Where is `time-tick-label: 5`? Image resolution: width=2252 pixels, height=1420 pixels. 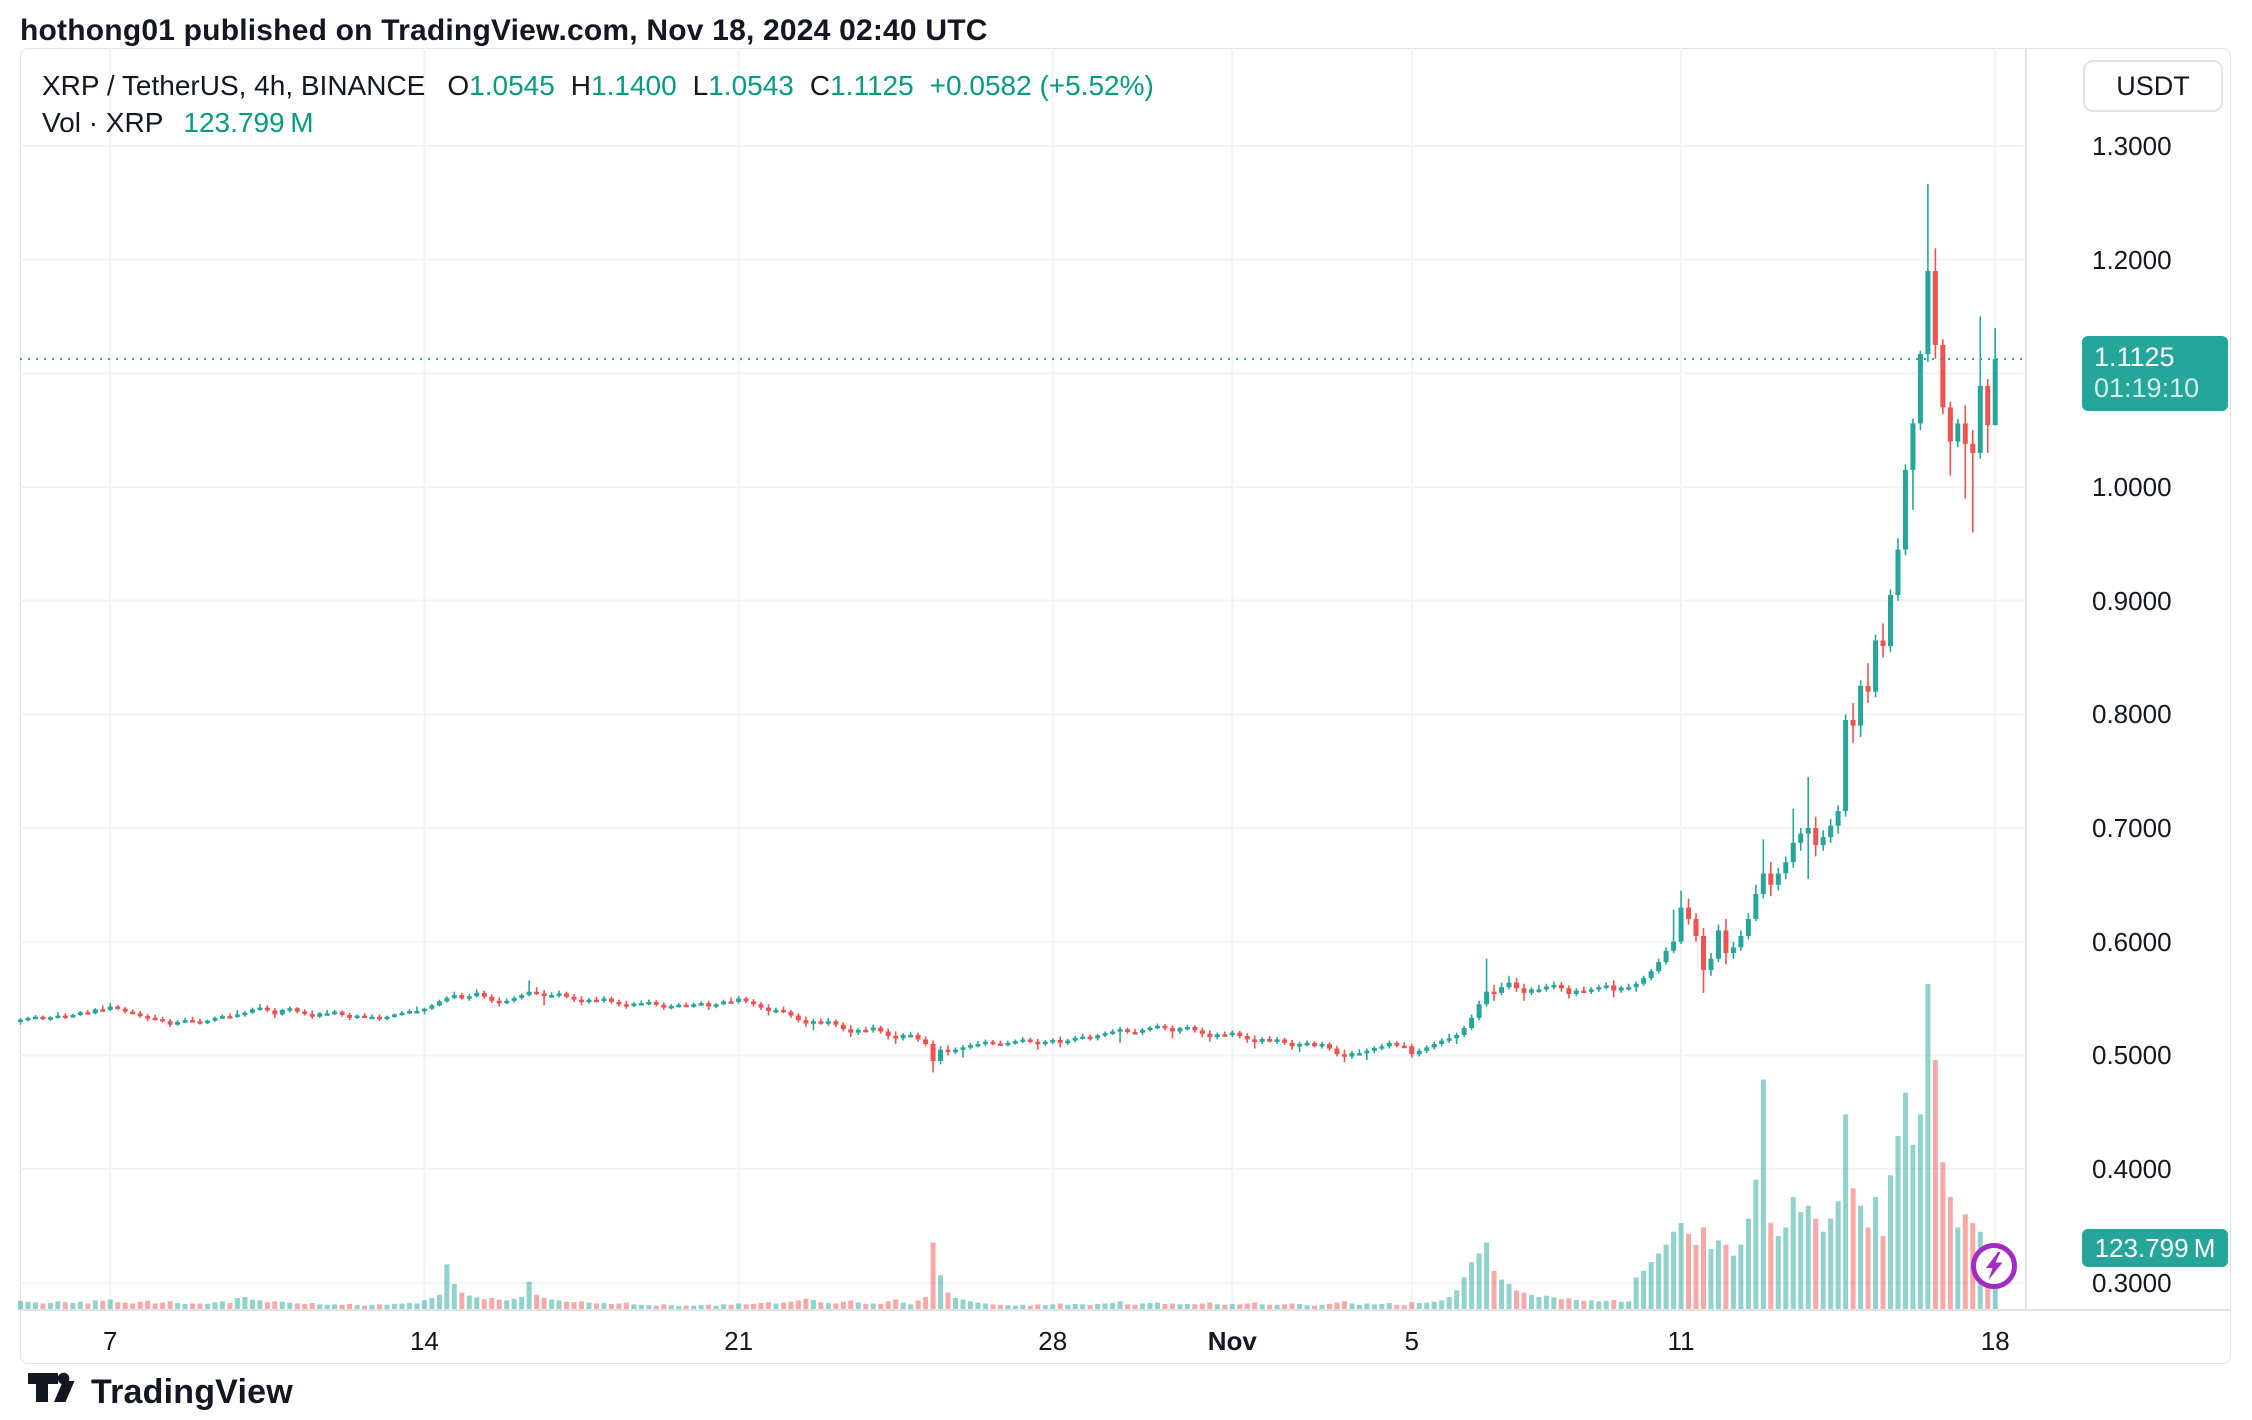 time-tick-label: 5 is located at coordinates (1411, 1341).